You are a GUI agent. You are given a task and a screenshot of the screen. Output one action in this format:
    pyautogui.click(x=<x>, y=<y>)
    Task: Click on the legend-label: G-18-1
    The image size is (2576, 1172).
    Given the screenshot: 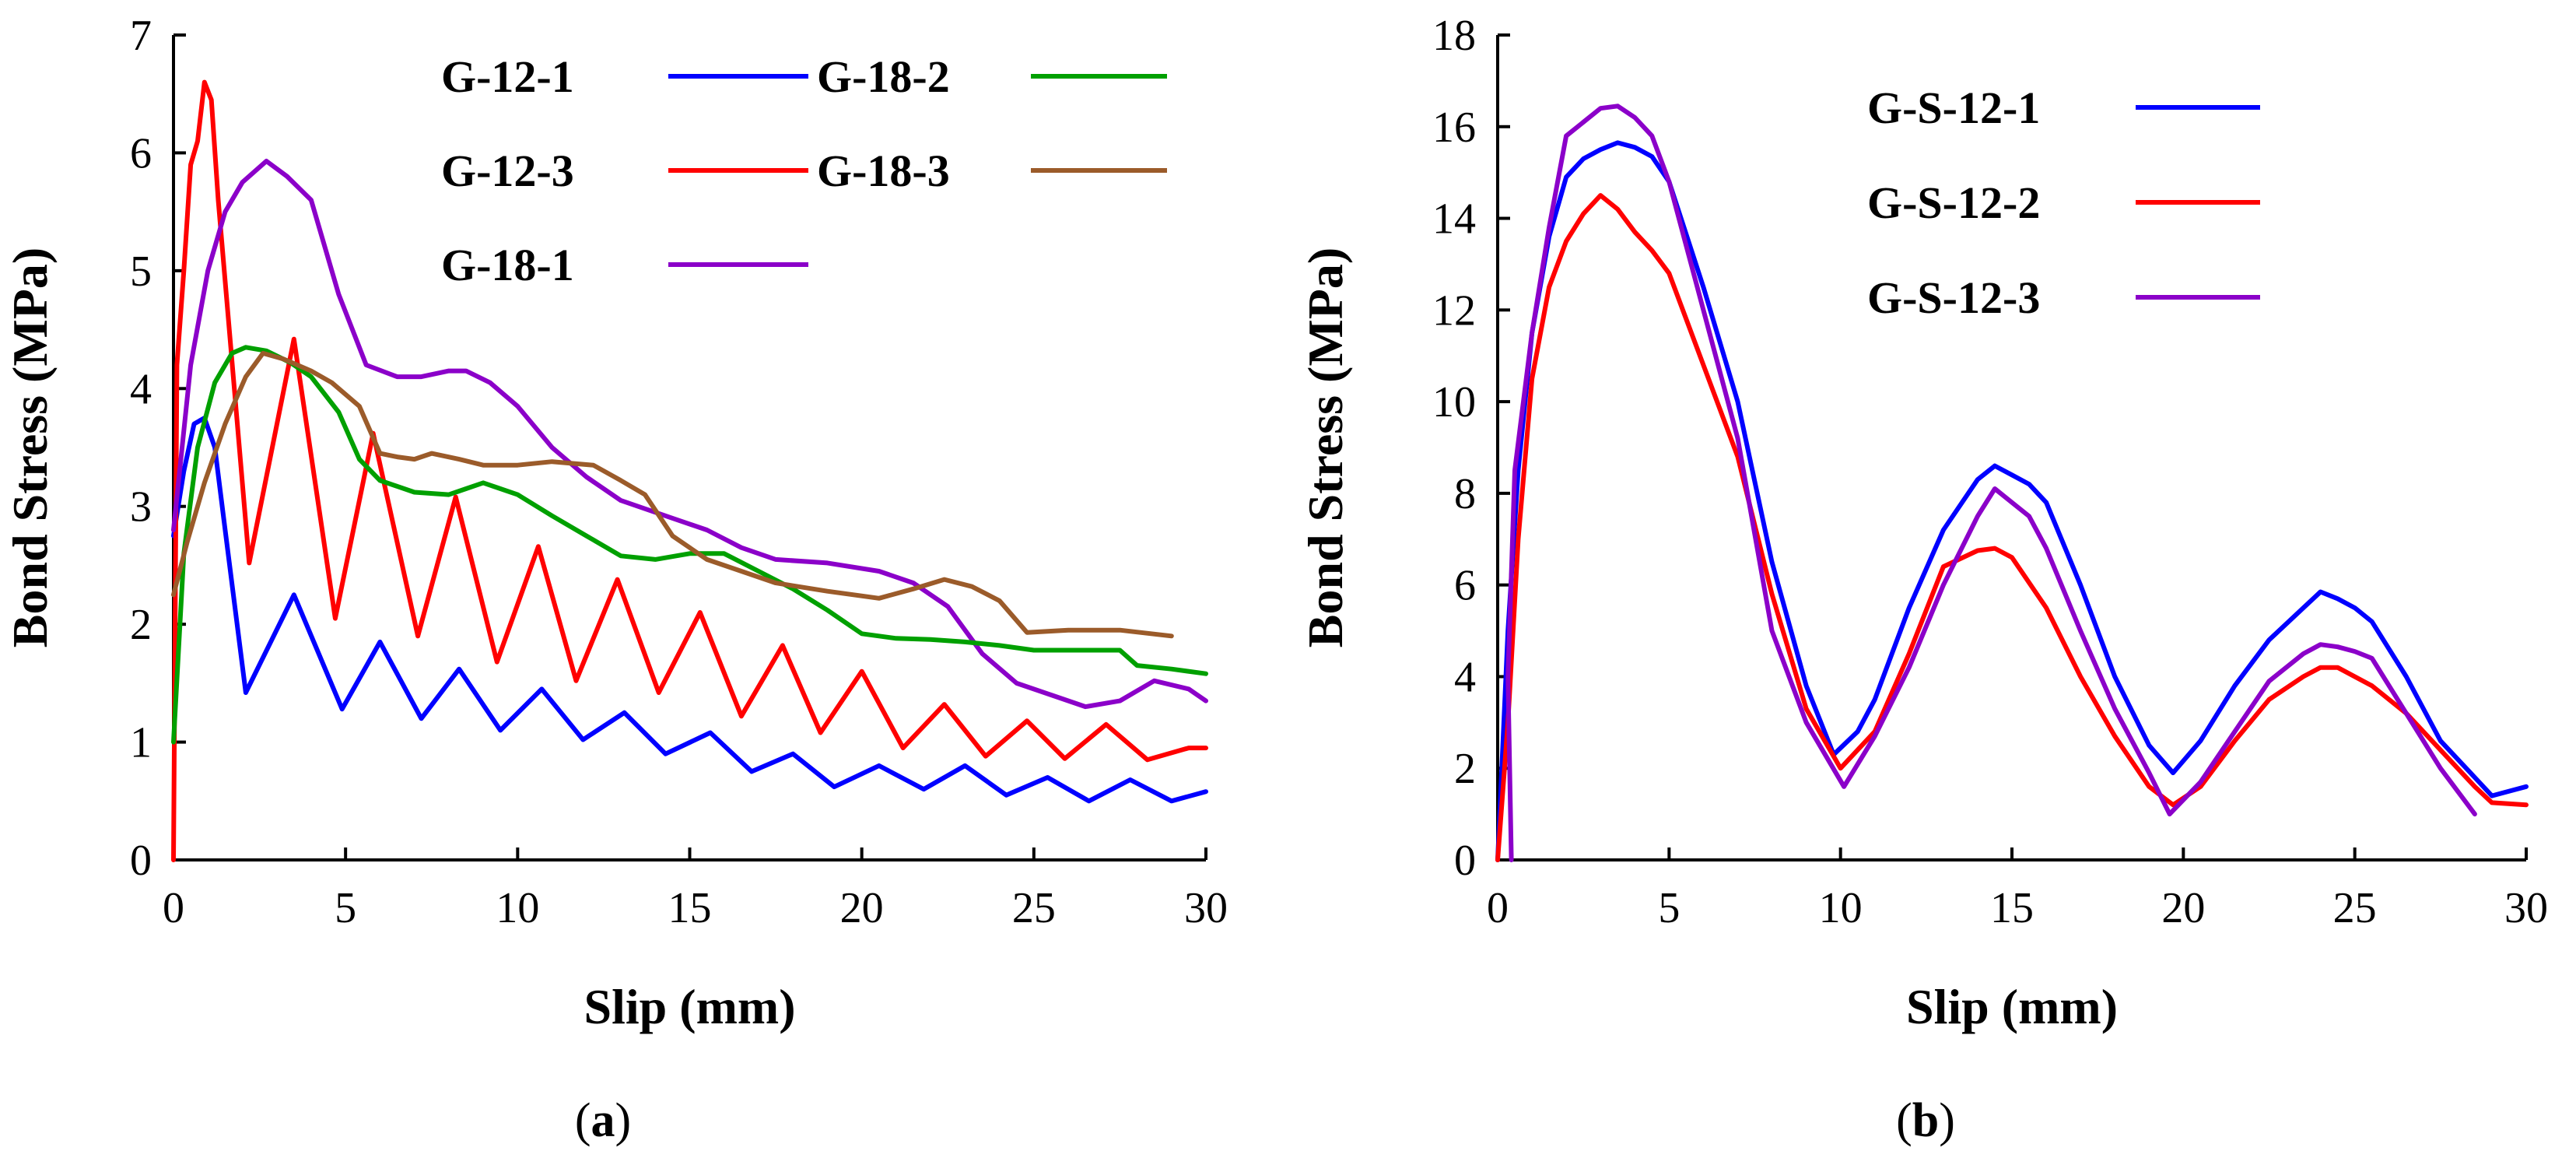 What is the action you would take?
    pyautogui.click(x=507, y=265)
    